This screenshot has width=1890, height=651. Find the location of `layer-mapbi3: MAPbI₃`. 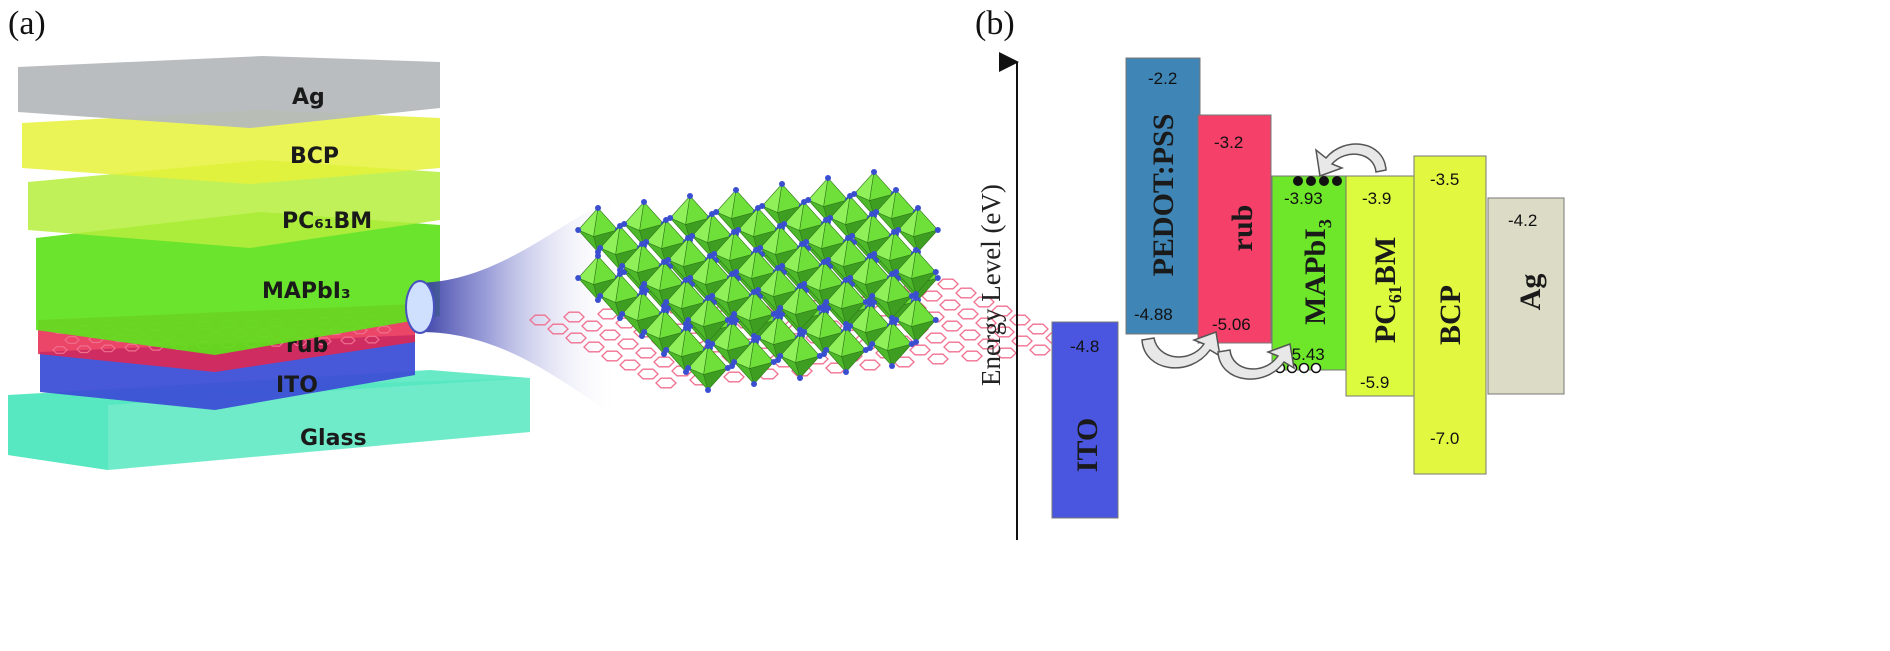

layer-mapbi3: MAPbI₃ is located at coordinates (238, 283).